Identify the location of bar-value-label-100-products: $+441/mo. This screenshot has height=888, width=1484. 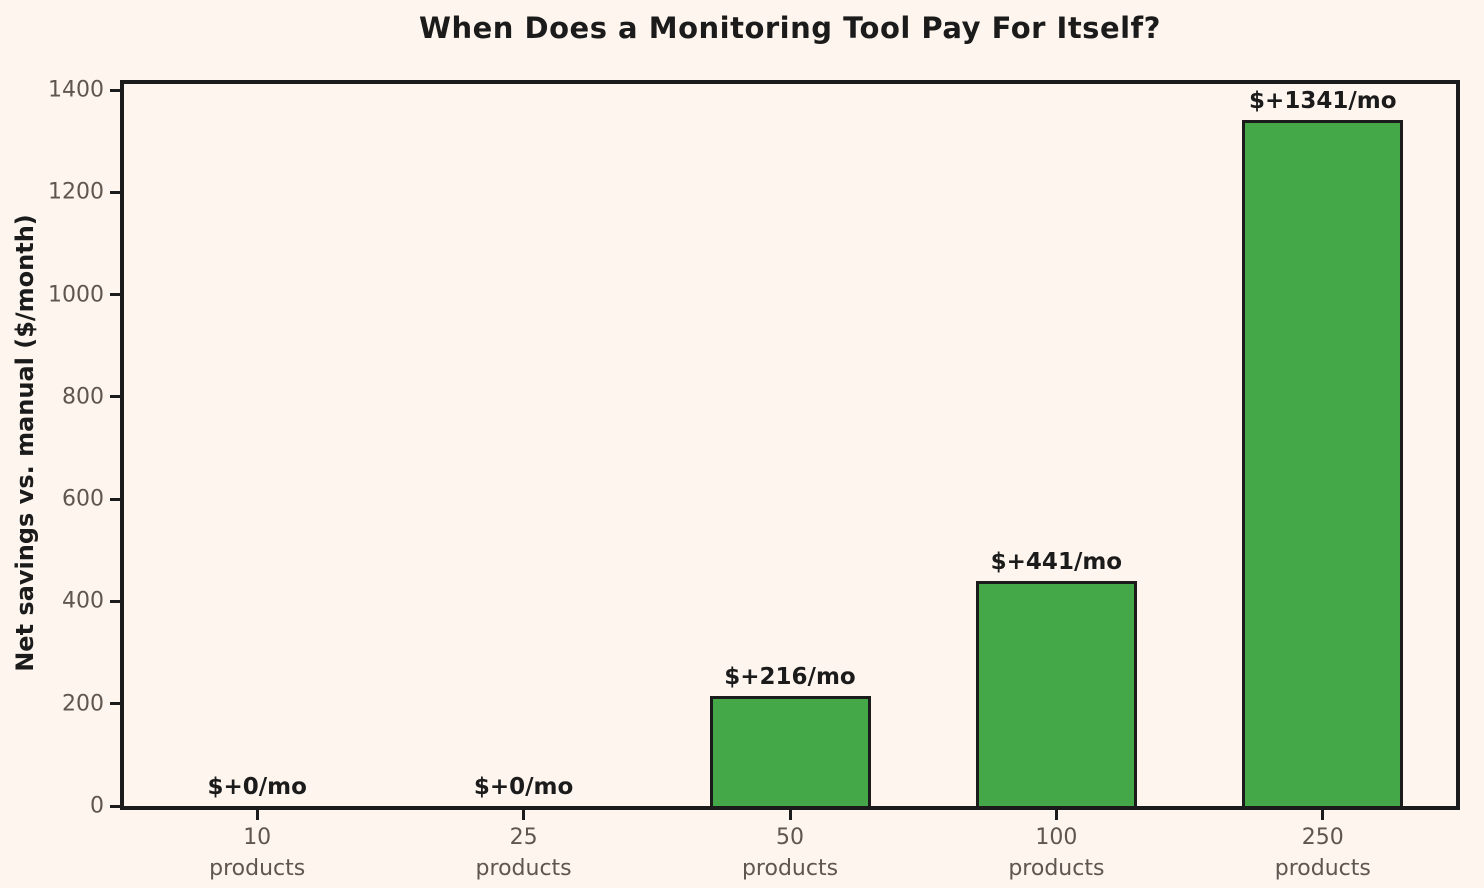
(1056, 561).